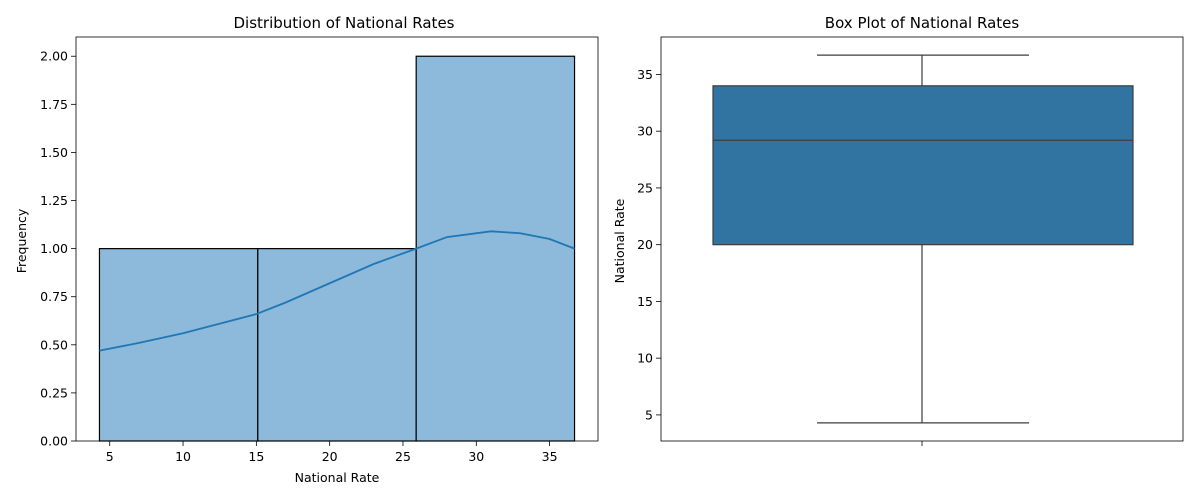 This screenshot has height=500, width=1200. What do you see at coordinates (54, 200) in the screenshot?
I see `histogram-y-tick-label: 1.25` at bounding box center [54, 200].